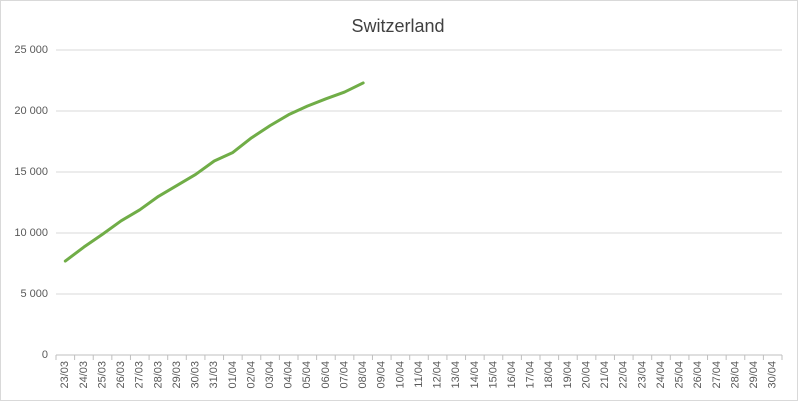 The width and height of the screenshot is (798, 401). Describe the element at coordinates (307, 375) in the screenshot. I see `x-tick-label: 05/04` at that location.